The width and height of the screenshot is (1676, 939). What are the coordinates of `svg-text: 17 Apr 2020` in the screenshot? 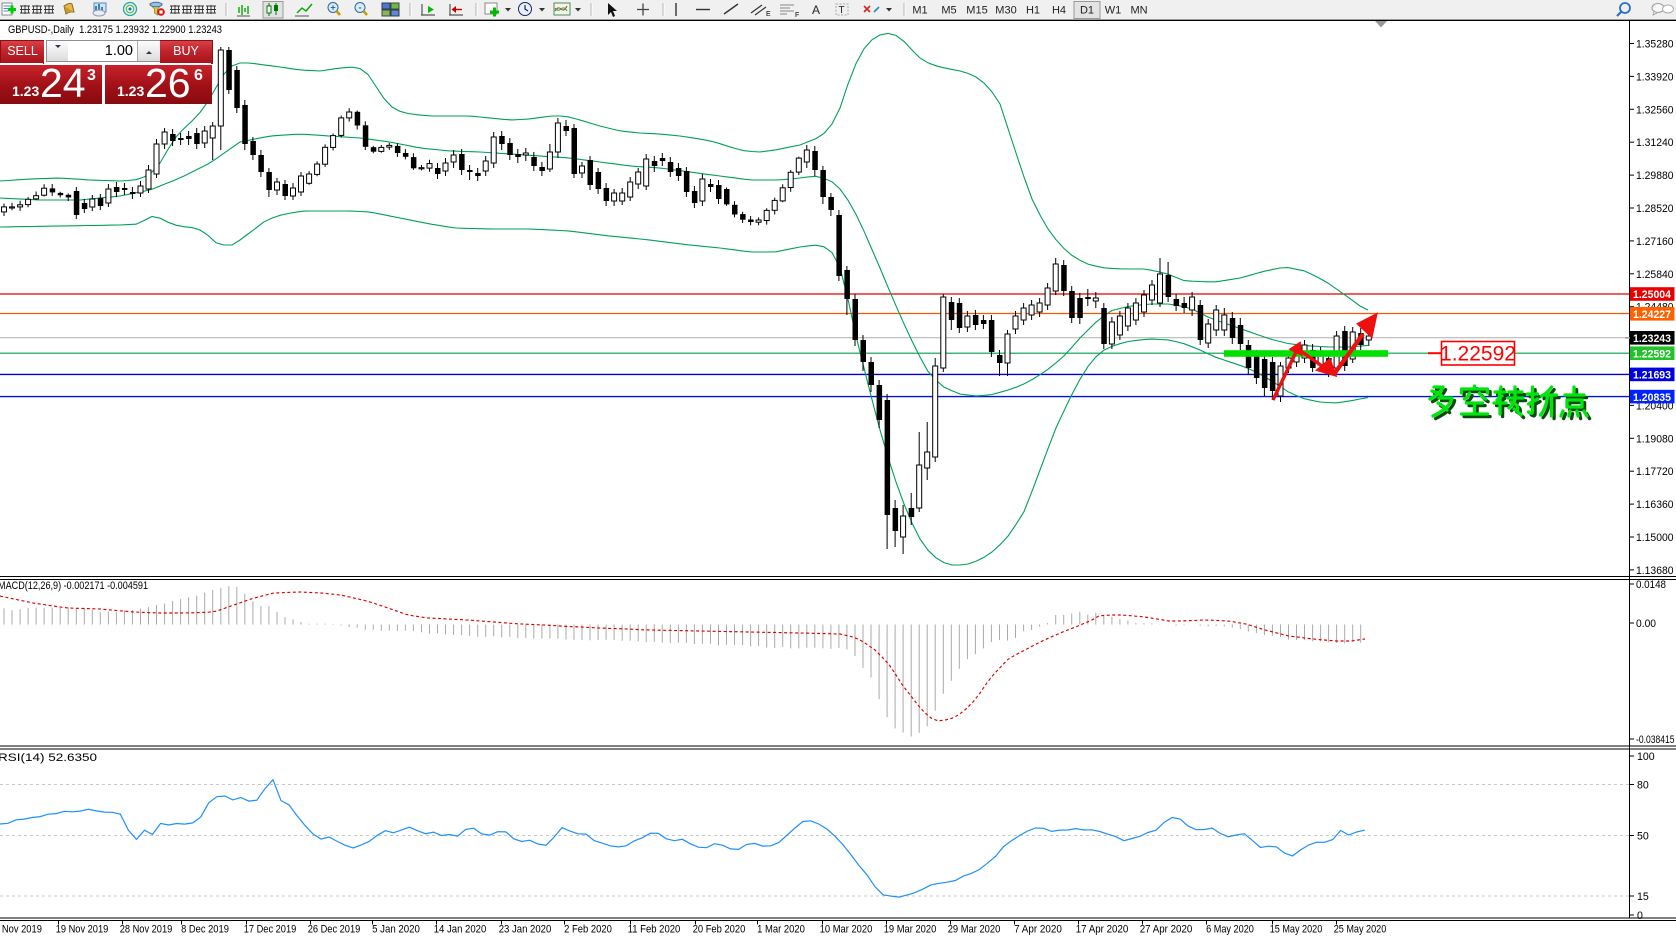 It's located at (1102, 930).